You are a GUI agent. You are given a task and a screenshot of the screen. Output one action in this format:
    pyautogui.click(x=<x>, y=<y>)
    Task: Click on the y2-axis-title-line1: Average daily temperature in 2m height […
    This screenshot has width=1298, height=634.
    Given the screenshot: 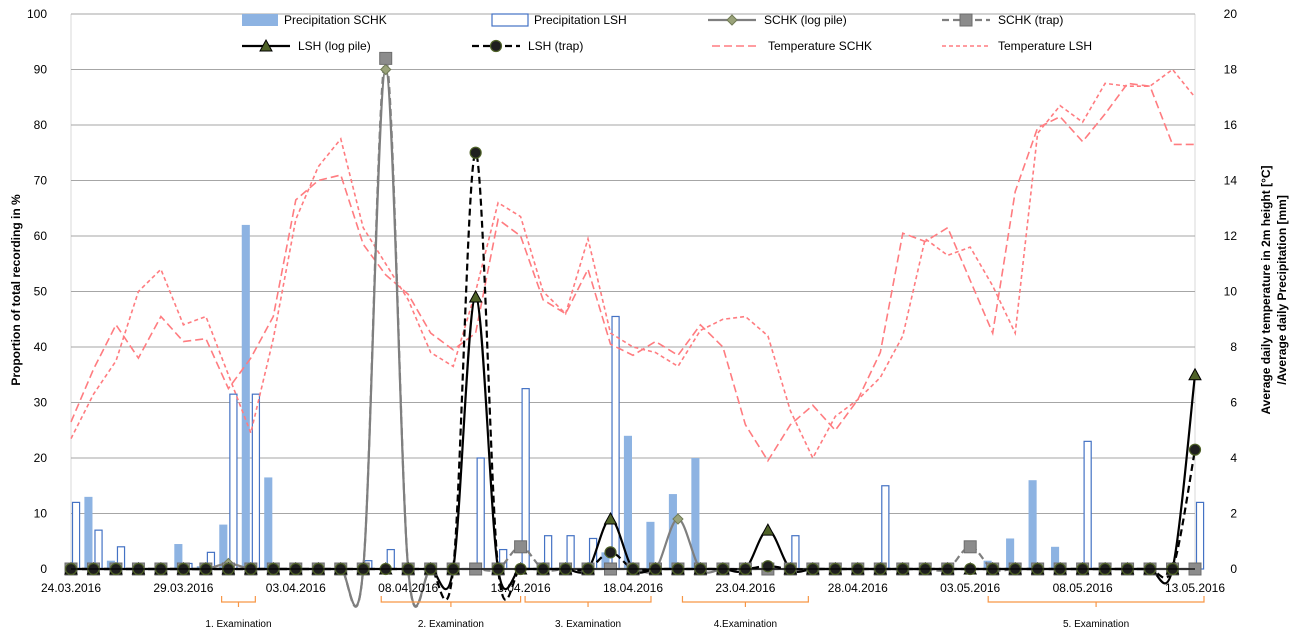 What is the action you would take?
    pyautogui.click(x=1266, y=289)
    